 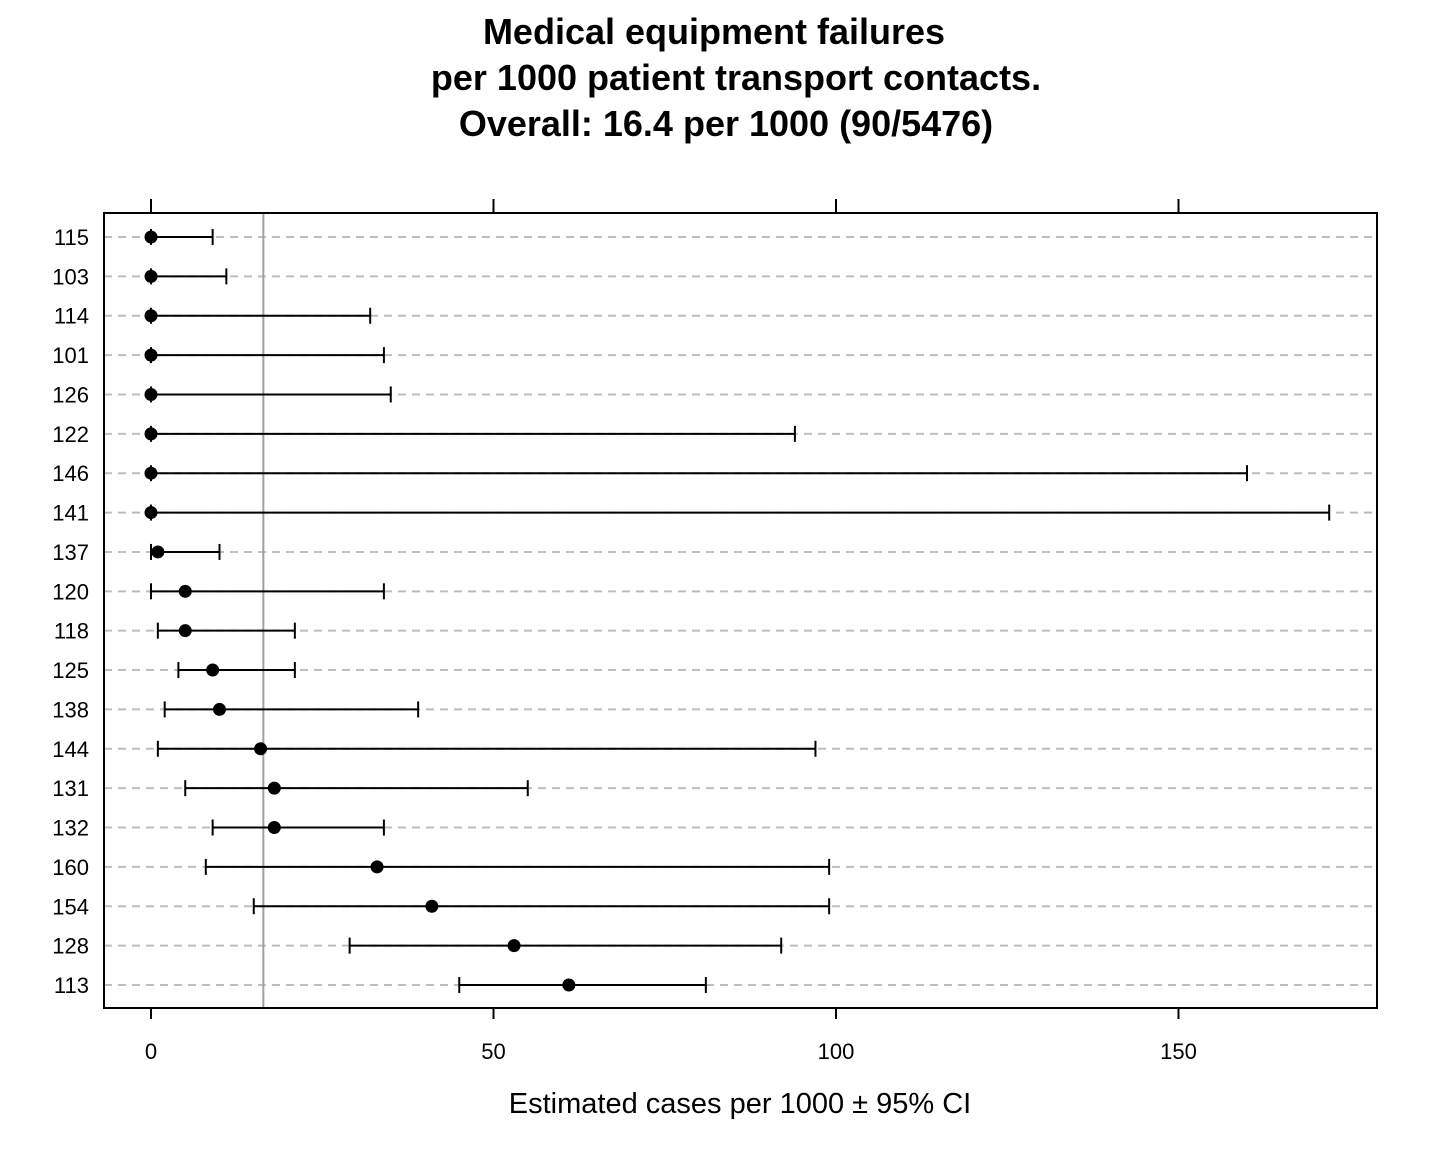 What do you see at coordinates (70, 749) in the screenshot?
I see `category-label-144: 144` at bounding box center [70, 749].